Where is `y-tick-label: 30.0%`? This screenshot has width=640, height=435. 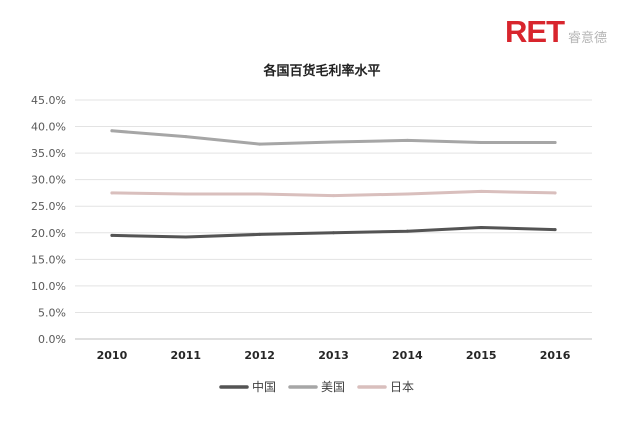 y-tick-label: 30.0% is located at coordinates (48, 180).